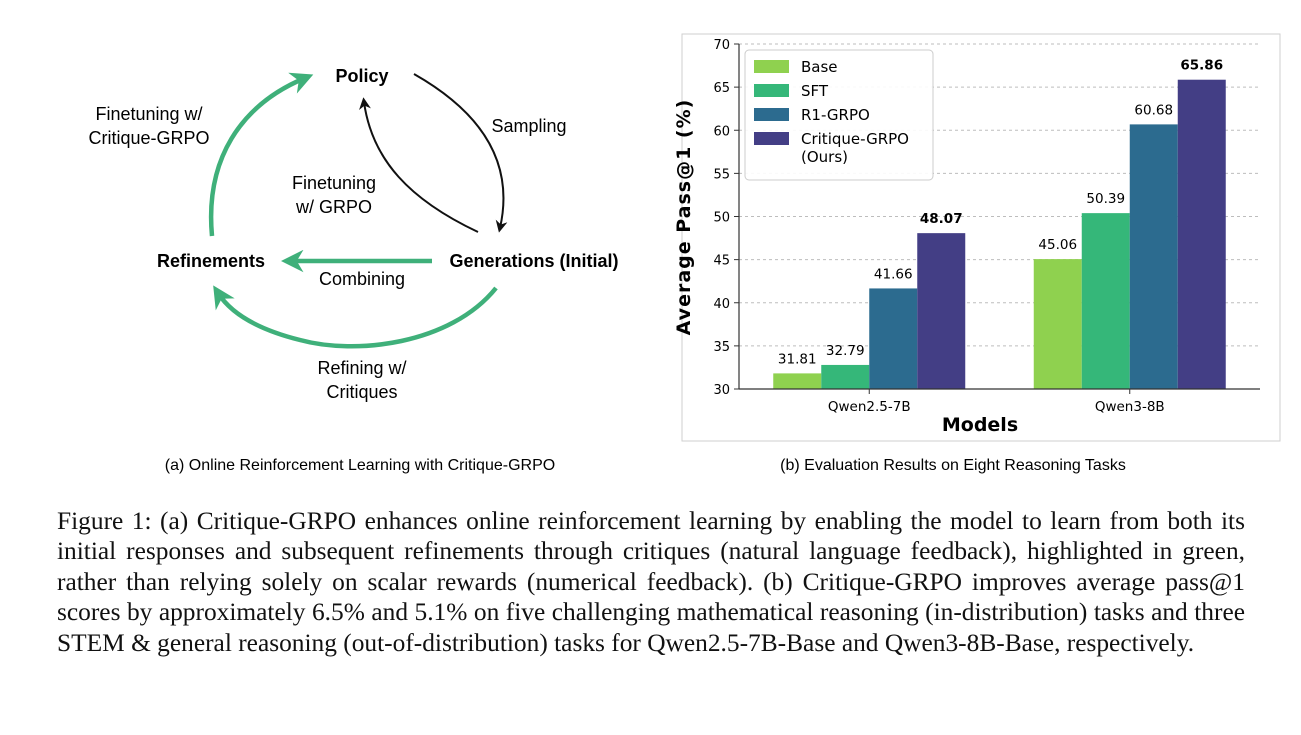 The image size is (1301, 735). What do you see at coordinates (361, 368) in the screenshot?
I see `refining-label-1: Refining w/` at bounding box center [361, 368].